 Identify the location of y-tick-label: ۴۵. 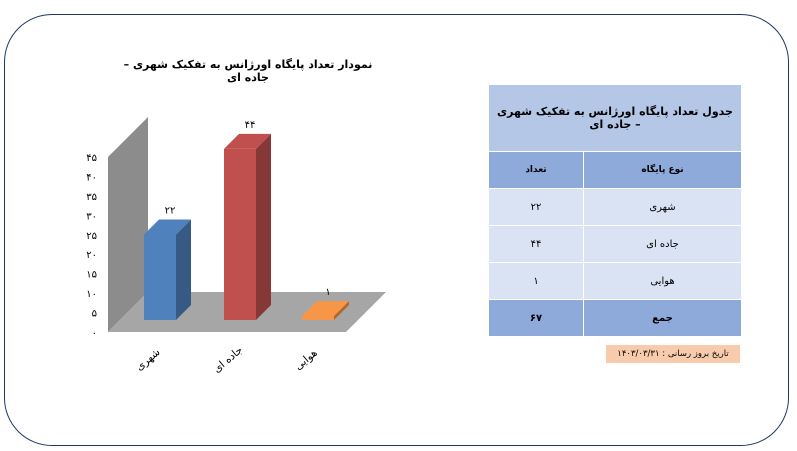
(91, 158).